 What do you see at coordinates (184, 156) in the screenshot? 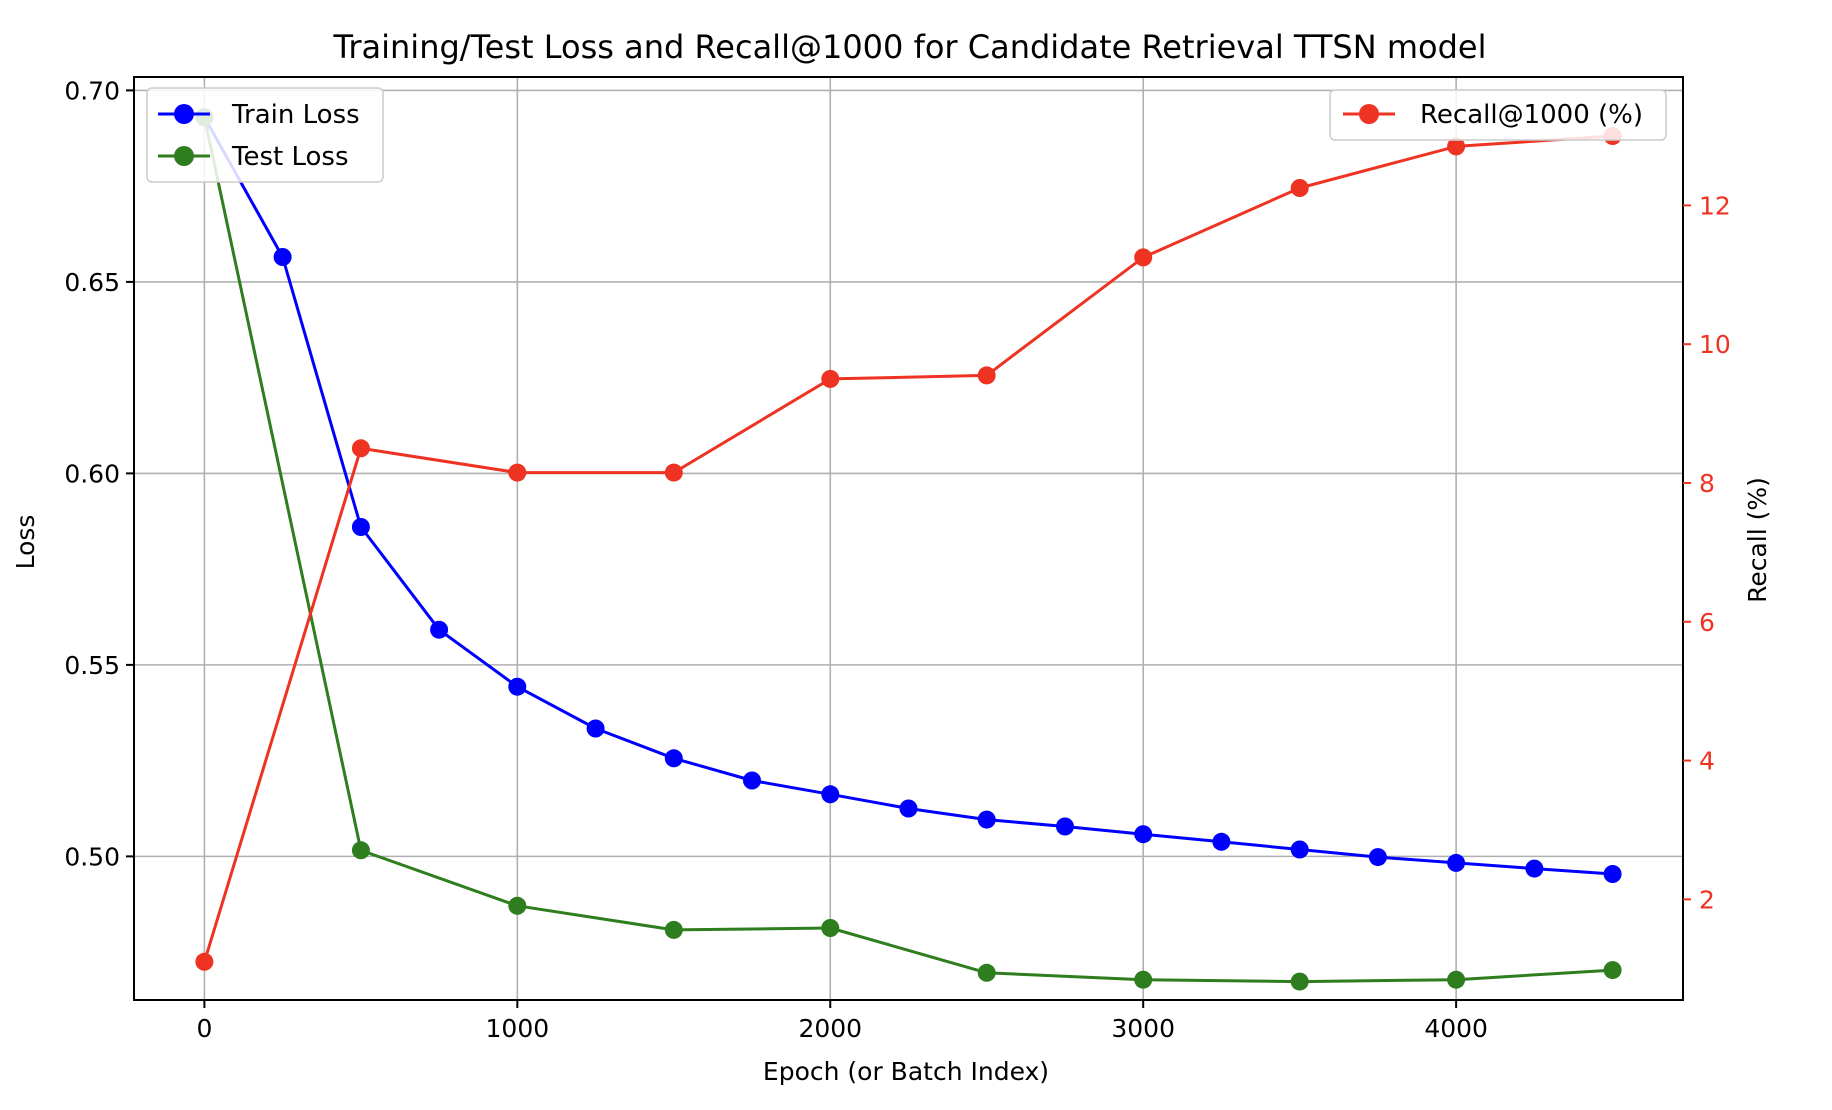
I see `legend-test-loss-marker` at bounding box center [184, 156].